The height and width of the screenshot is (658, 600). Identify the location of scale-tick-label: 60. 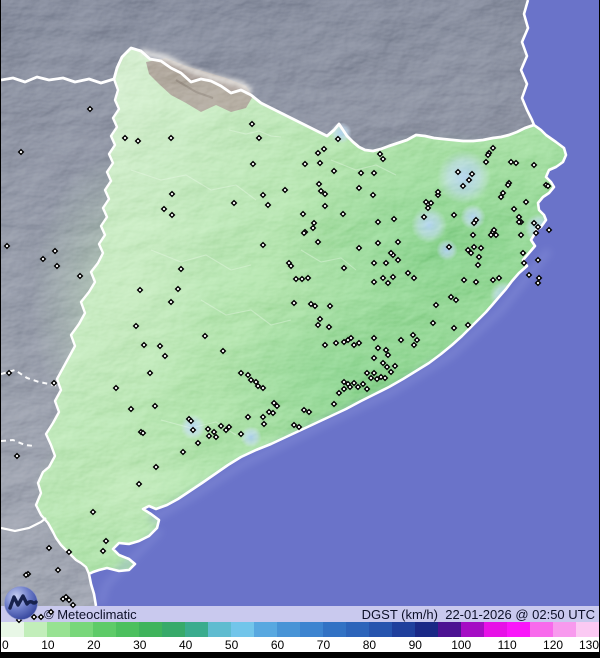
(277, 645).